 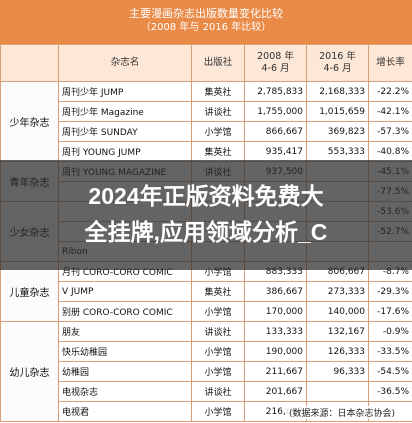 What do you see at coordinates (390, 311) in the screenshot?
I see `growth-rate-cell: -17.6%` at bounding box center [390, 311].